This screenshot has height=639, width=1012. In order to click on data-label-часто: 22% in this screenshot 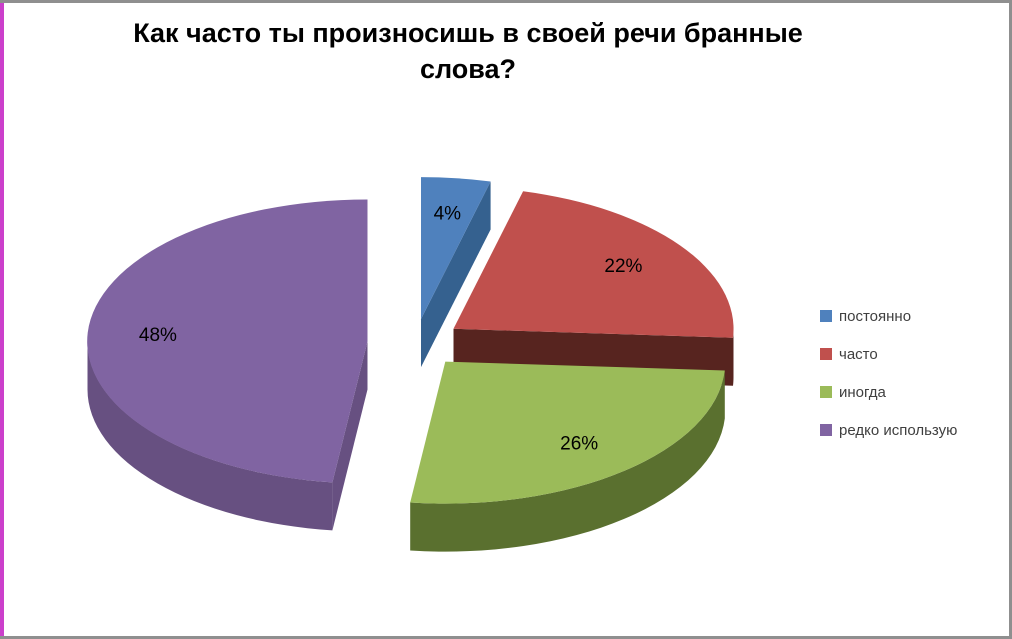, I will do `click(623, 266)`.